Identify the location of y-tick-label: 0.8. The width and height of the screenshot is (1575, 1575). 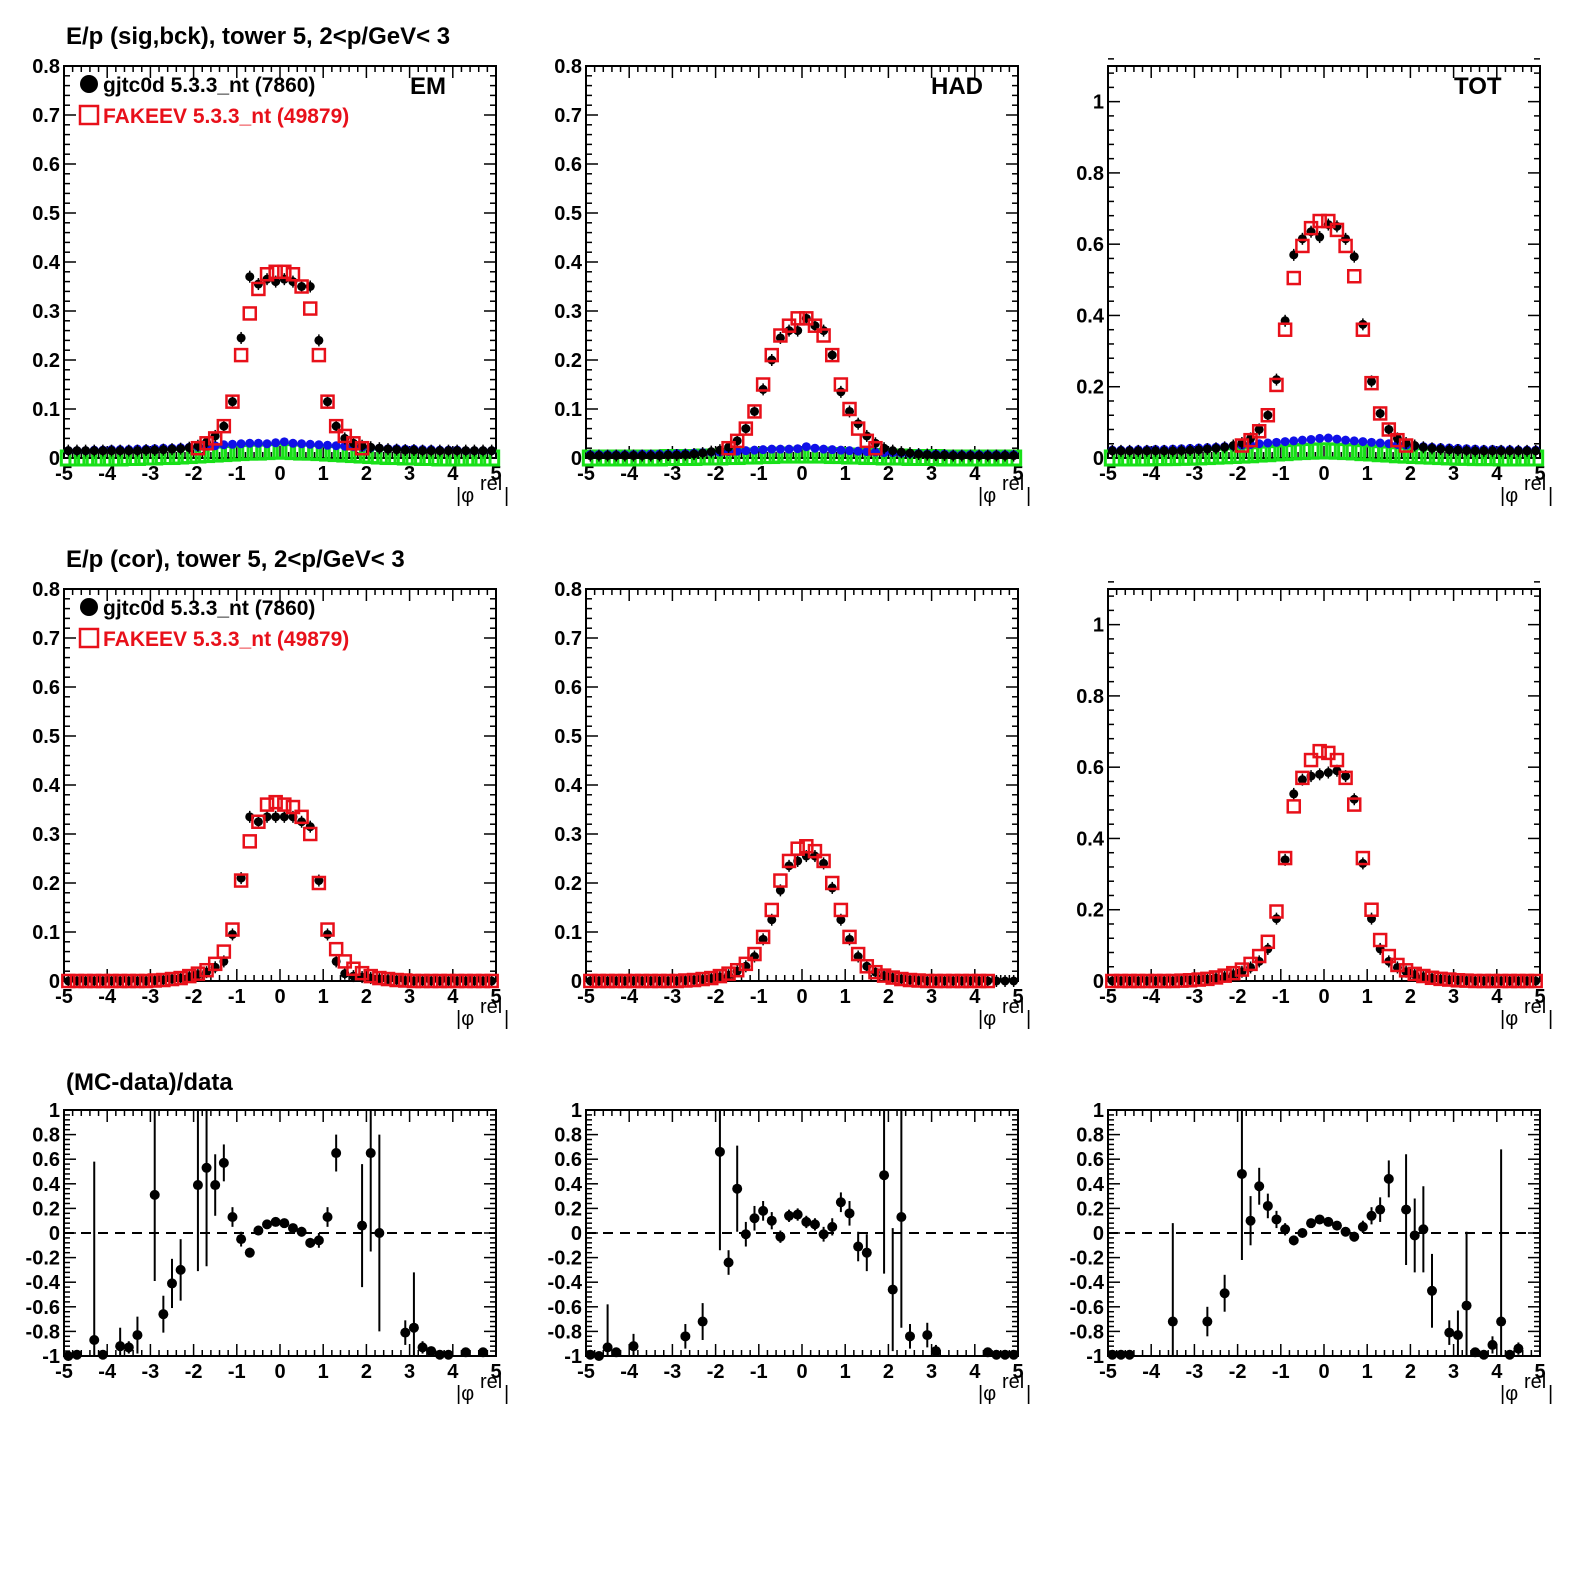
(1090, 174).